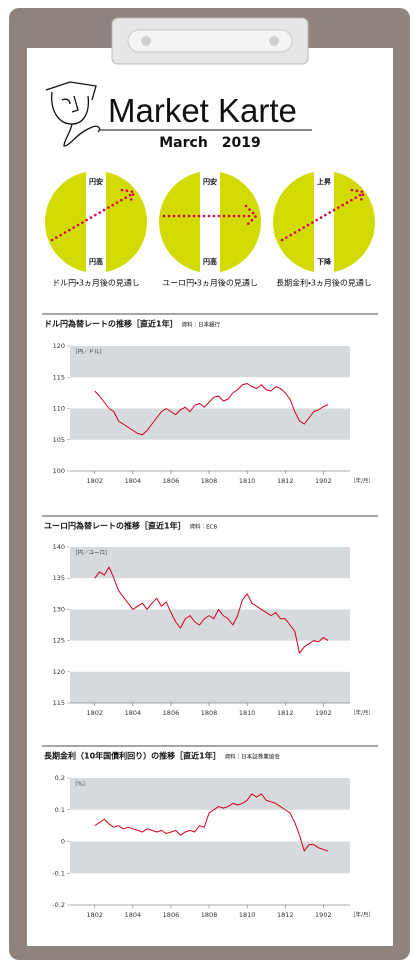  What do you see at coordinates (115, 526) in the screenshot?
I see `chart-title: ユーロ円為替レートの推移［直近1年］` at bounding box center [115, 526].